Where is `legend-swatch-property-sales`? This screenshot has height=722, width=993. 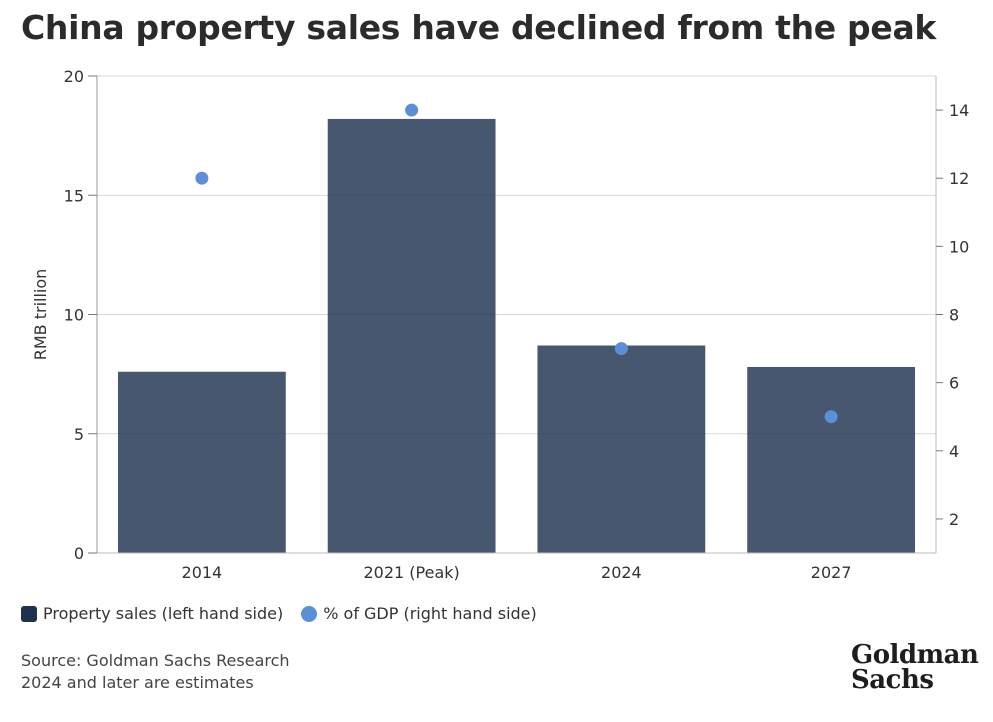 legend-swatch-property-sales is located at coordinates (29, 613).